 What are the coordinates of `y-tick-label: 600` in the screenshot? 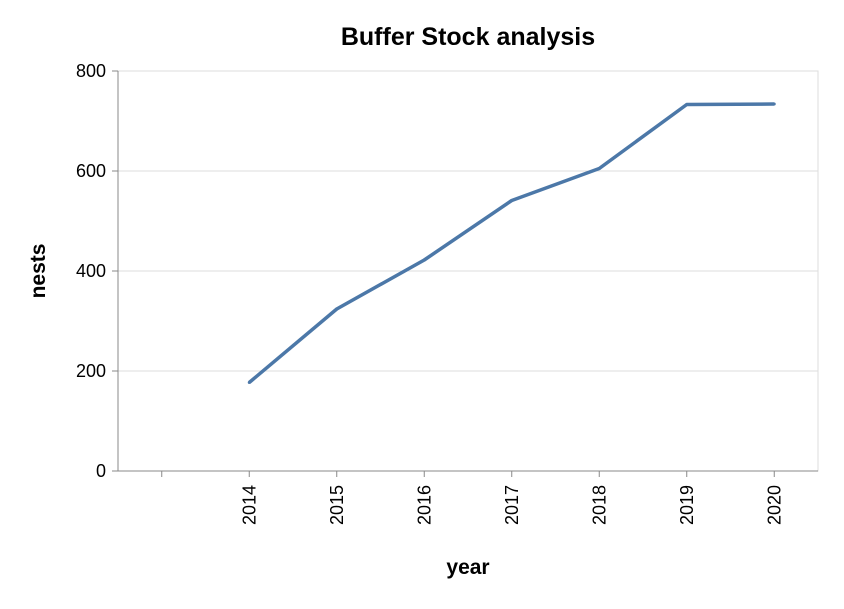 It's located at (91, 171).